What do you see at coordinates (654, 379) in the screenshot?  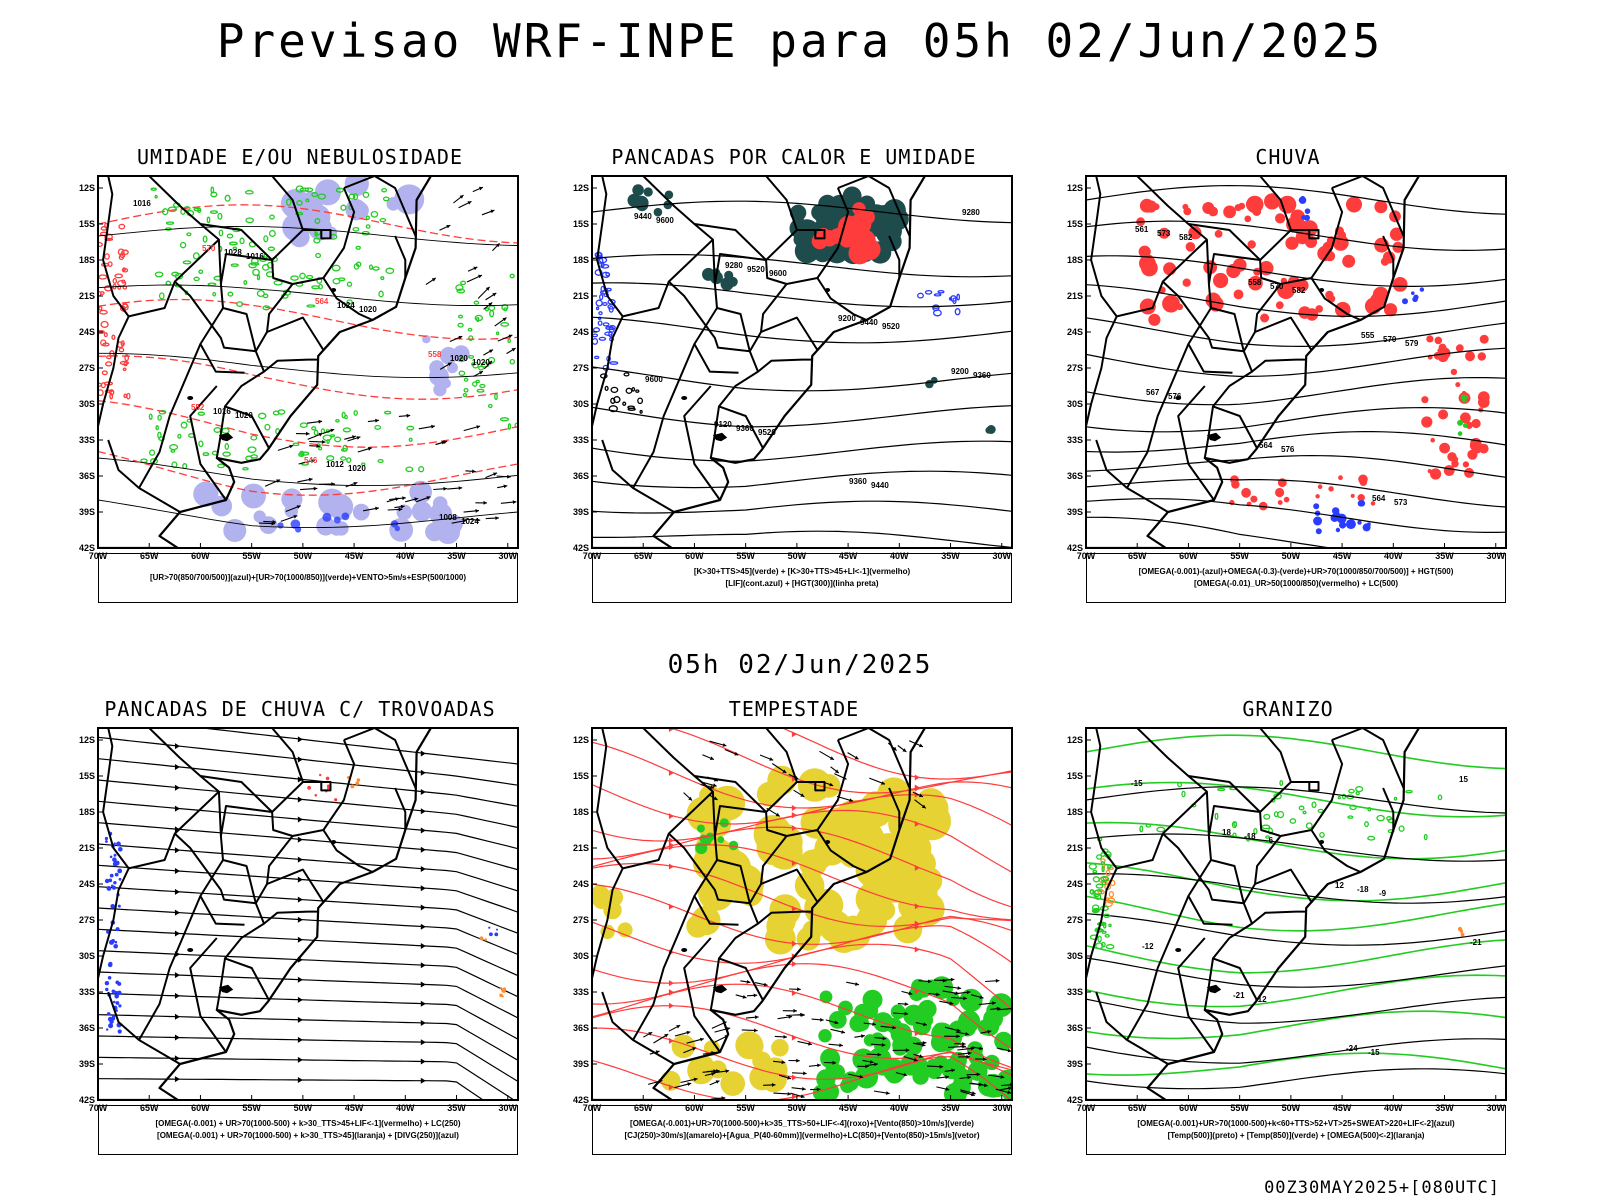 I see `contour-label: 9600` at bounding box center [654, 379].